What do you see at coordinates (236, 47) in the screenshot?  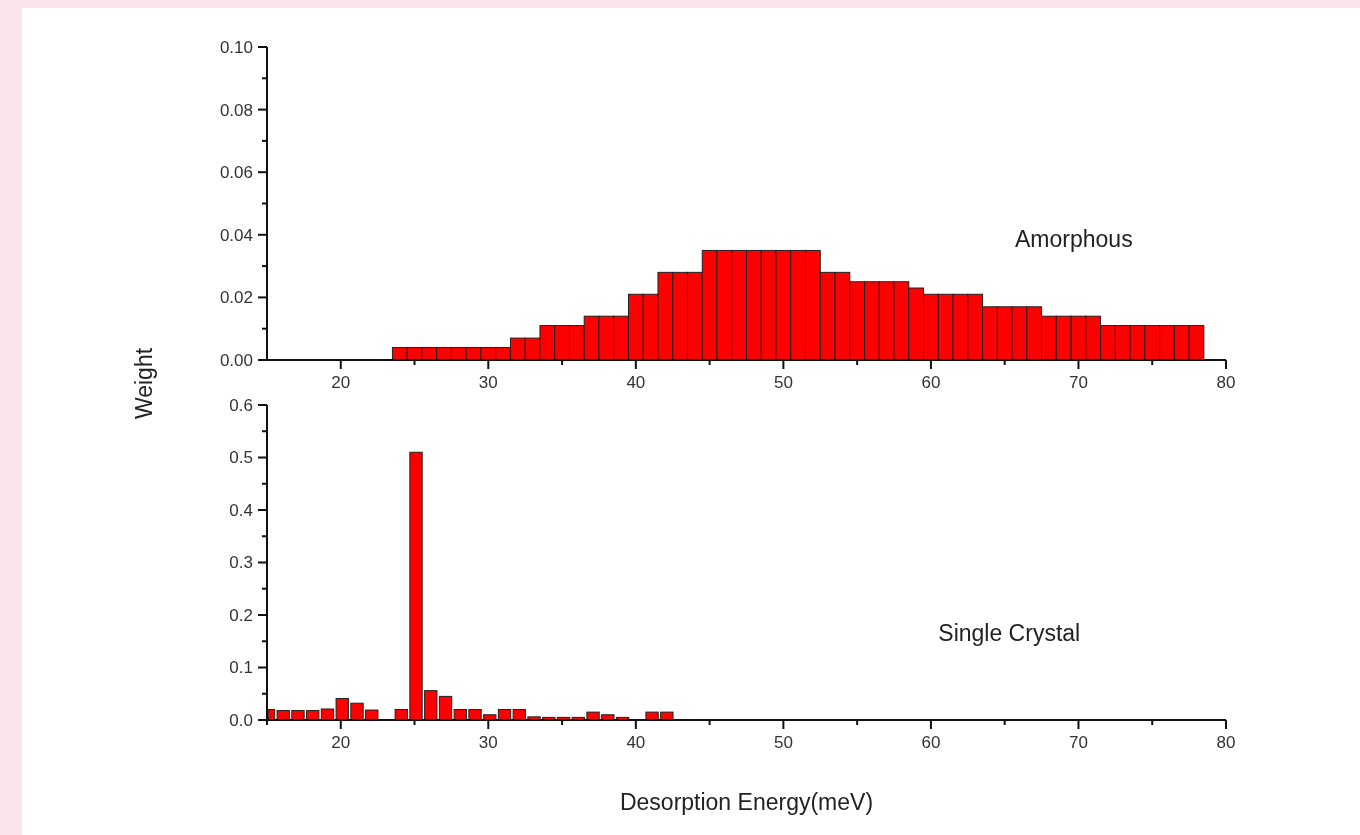 I see `y-tick-label: 0.10` at bounding box center [236, 47].